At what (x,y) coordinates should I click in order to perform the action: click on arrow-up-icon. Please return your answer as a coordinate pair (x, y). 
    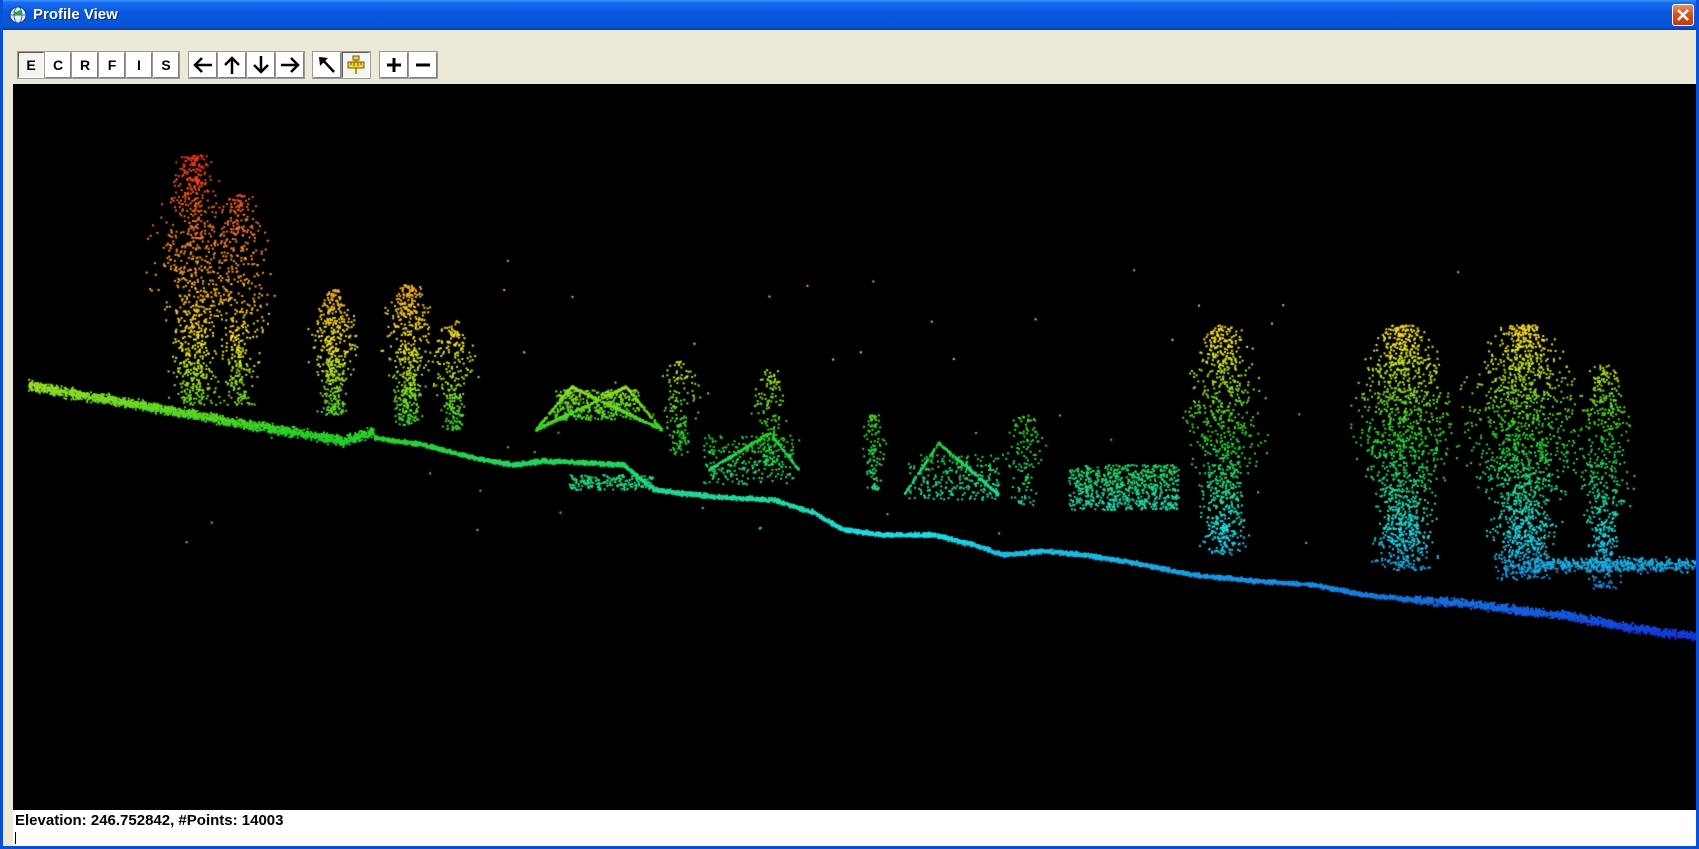
    Looking at the image, I should click on (232, 65).